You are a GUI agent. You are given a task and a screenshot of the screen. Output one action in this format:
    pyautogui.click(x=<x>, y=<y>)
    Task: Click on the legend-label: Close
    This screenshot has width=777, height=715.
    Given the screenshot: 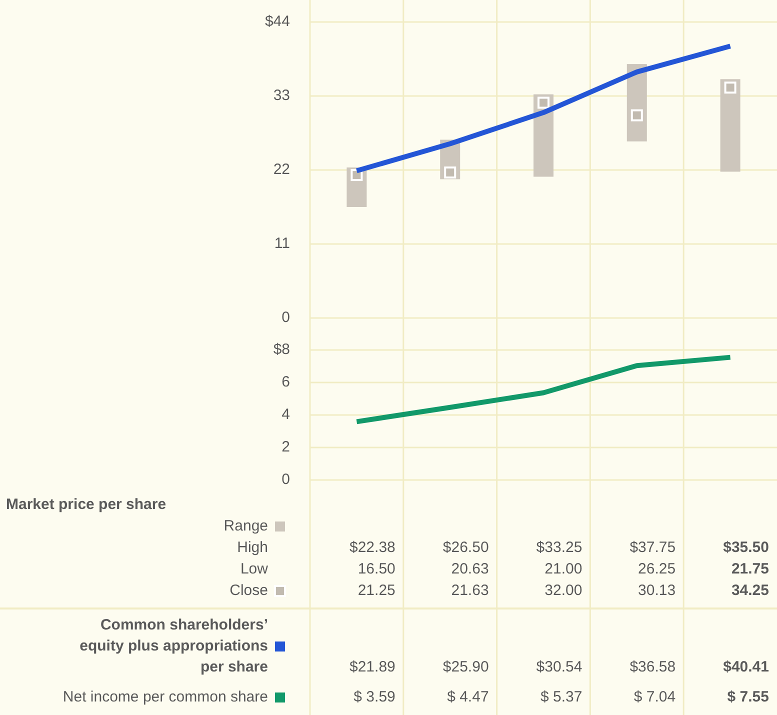 What is the action you would take?
    pyautogui.click(x=249, y=590)
    